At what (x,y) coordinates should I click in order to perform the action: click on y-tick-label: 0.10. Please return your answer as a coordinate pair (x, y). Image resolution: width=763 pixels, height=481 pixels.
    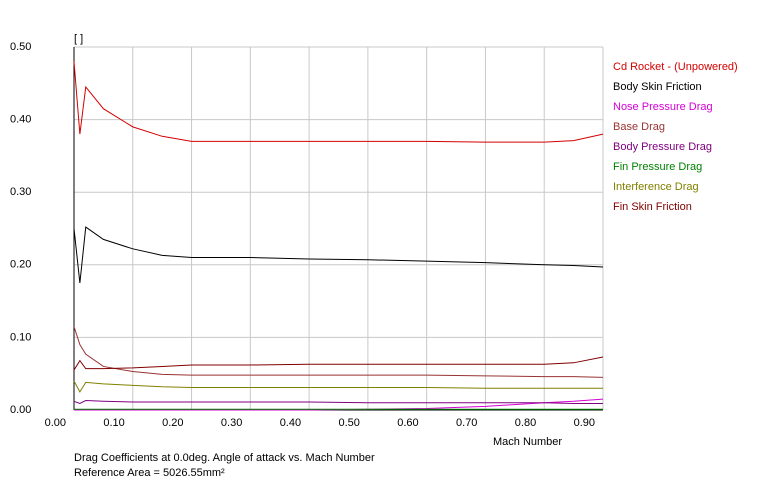
    Looking at the image, I should click on (20, 337).